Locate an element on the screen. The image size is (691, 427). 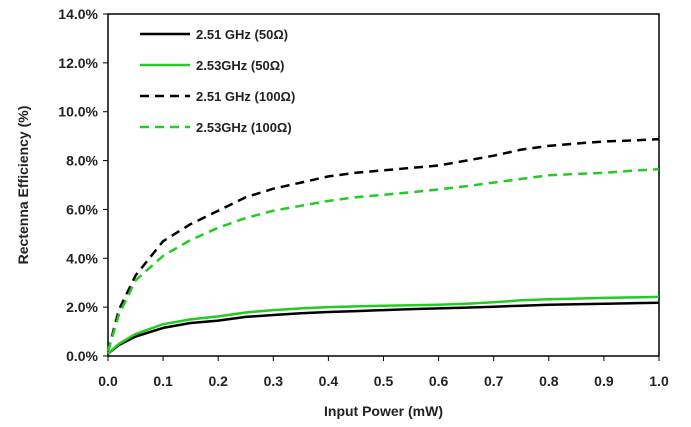
x-tick-label: 1.0 is located at coordinates (659, 381).